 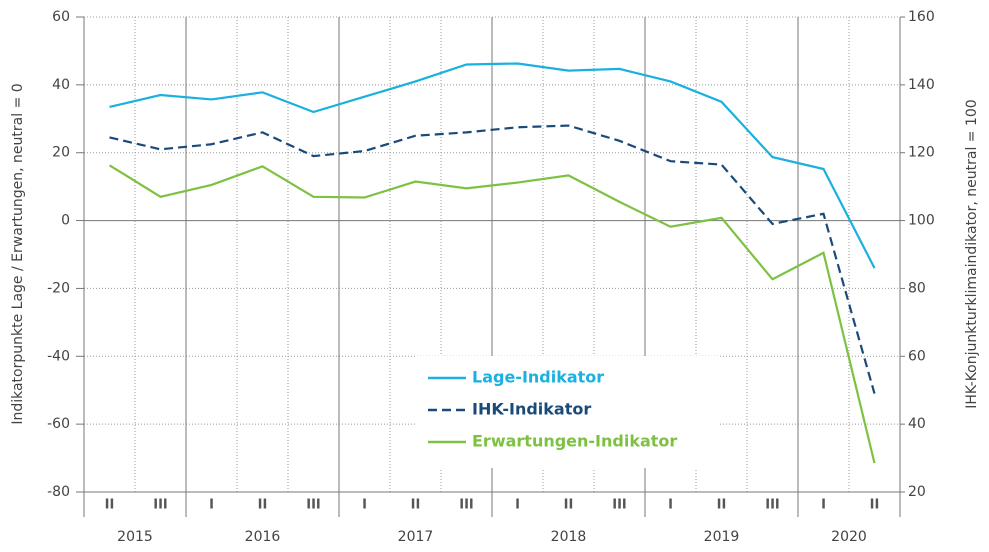 I want to click on y2-tick-label: 140, so click(x=921, y=85).